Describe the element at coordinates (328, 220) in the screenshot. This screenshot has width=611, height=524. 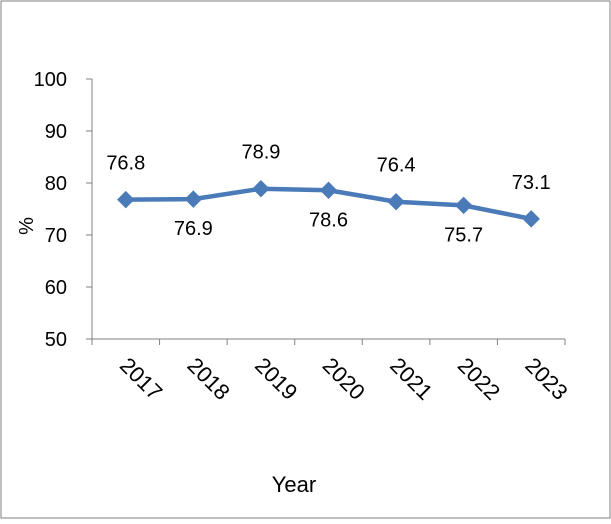
I see `data-label: 78.6` at that location.